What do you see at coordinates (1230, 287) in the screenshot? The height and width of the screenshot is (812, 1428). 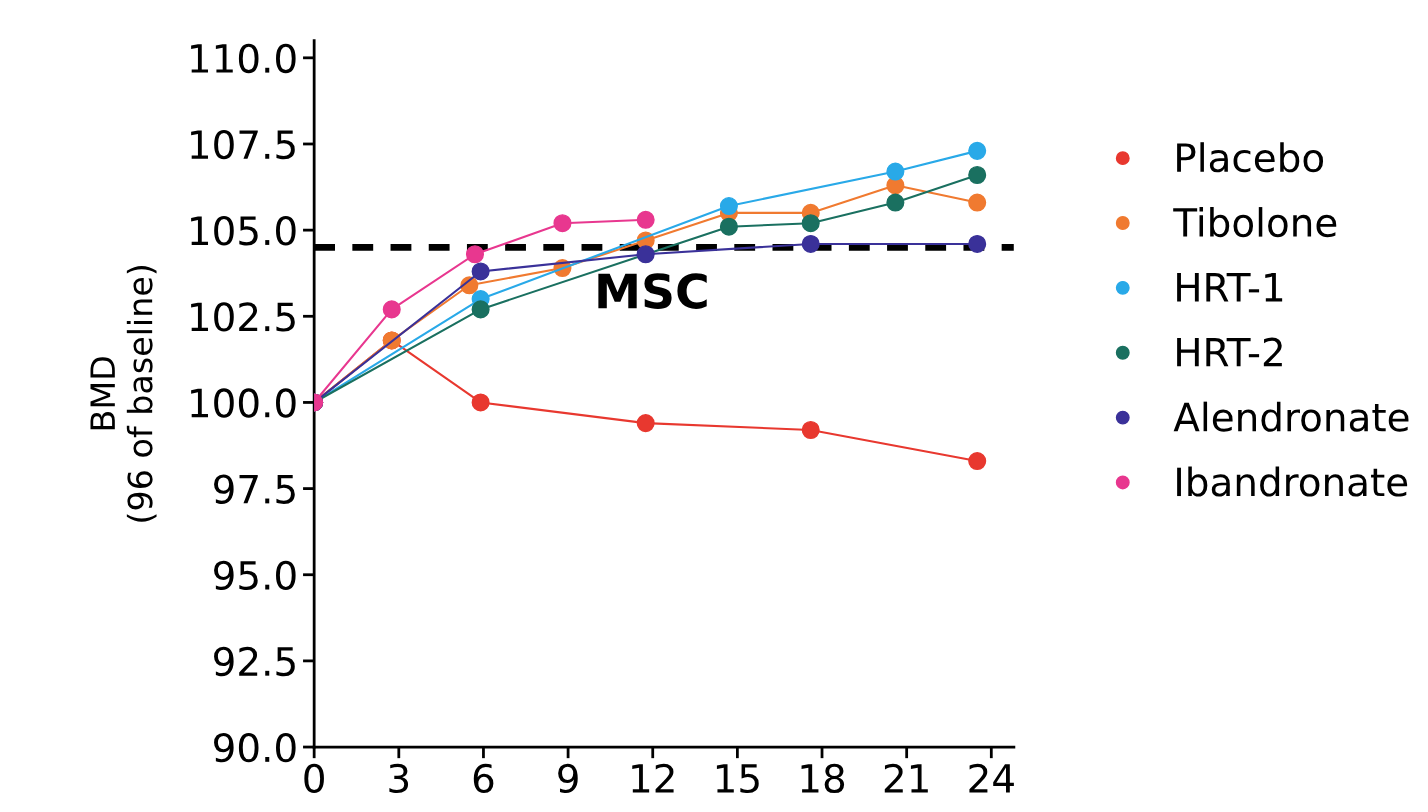 I see `legend-label: HRT-1` at bounding box center [1230, 287].